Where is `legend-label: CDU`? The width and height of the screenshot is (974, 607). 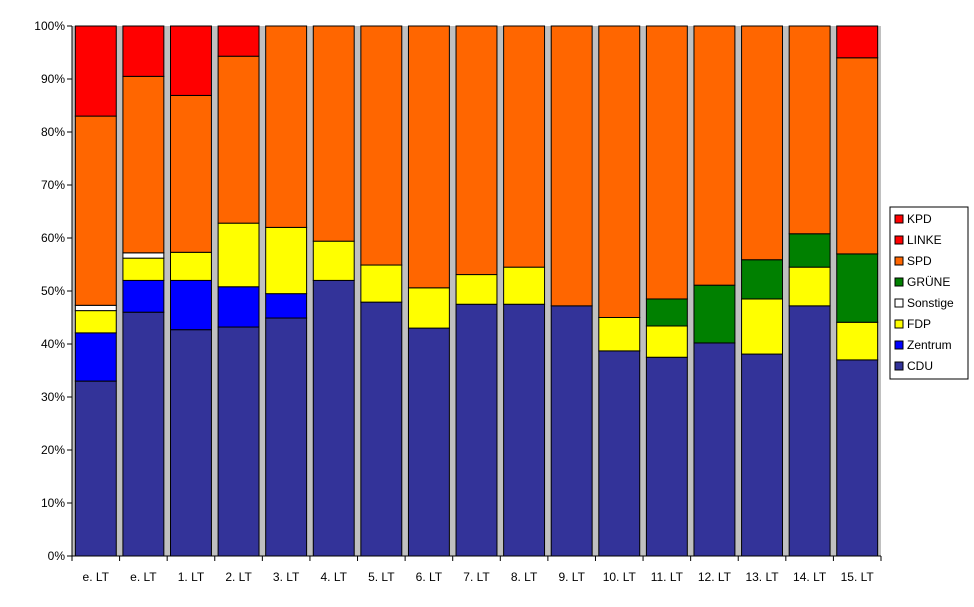
legend-label: CDU is located at coordinates (920, 366).